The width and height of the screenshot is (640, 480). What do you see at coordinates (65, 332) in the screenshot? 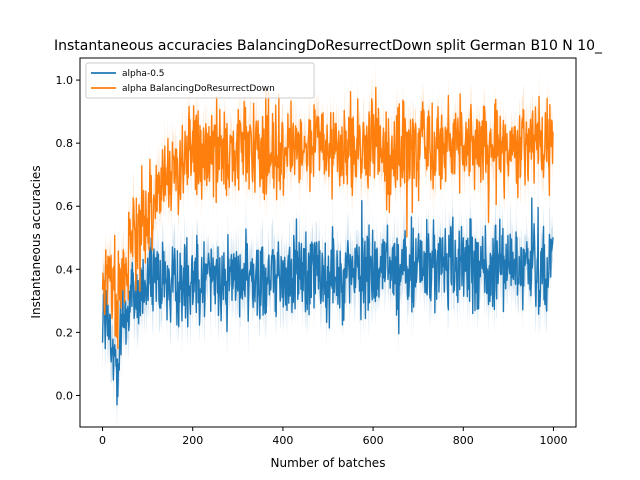
I see `y-tick-label: 0.2` at bounding box center [65, 332].